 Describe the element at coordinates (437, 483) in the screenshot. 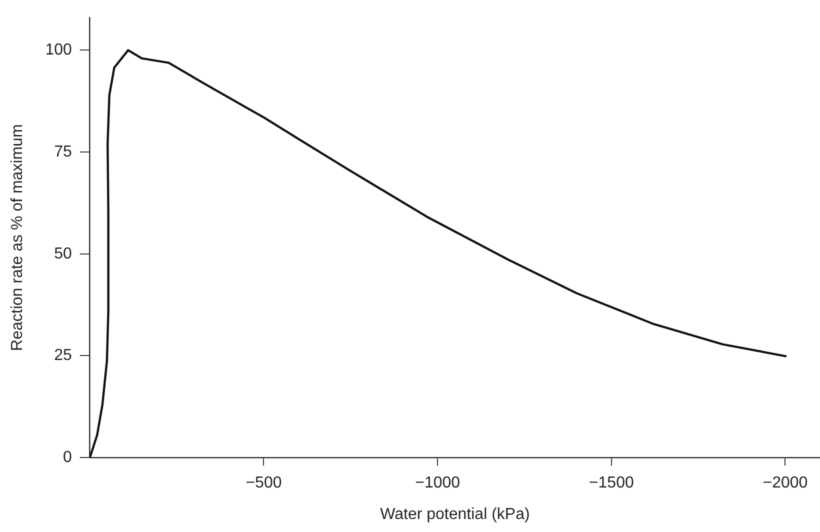

I see `x-tick-label: −1000` at that location.